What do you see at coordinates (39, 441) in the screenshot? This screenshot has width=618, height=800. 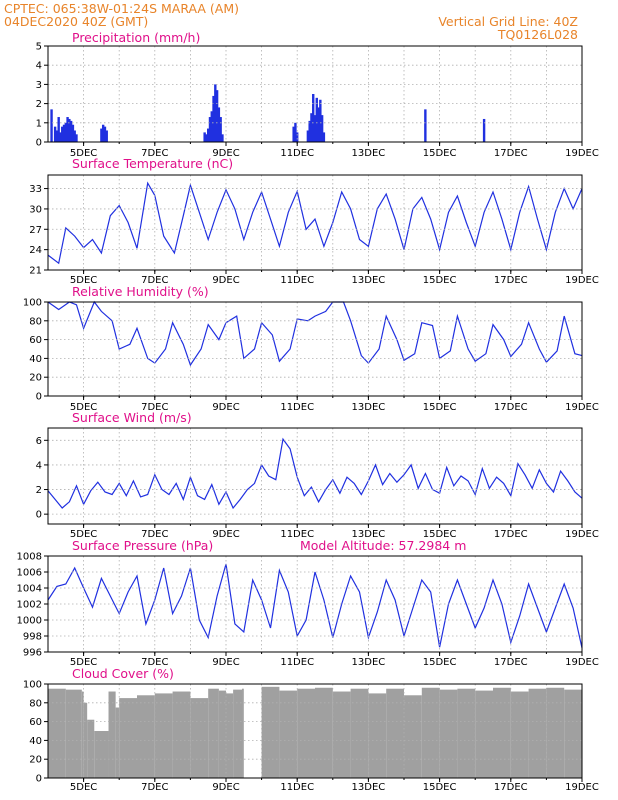 I see `y-tick-label: 6` at bounding box center [39, 441].